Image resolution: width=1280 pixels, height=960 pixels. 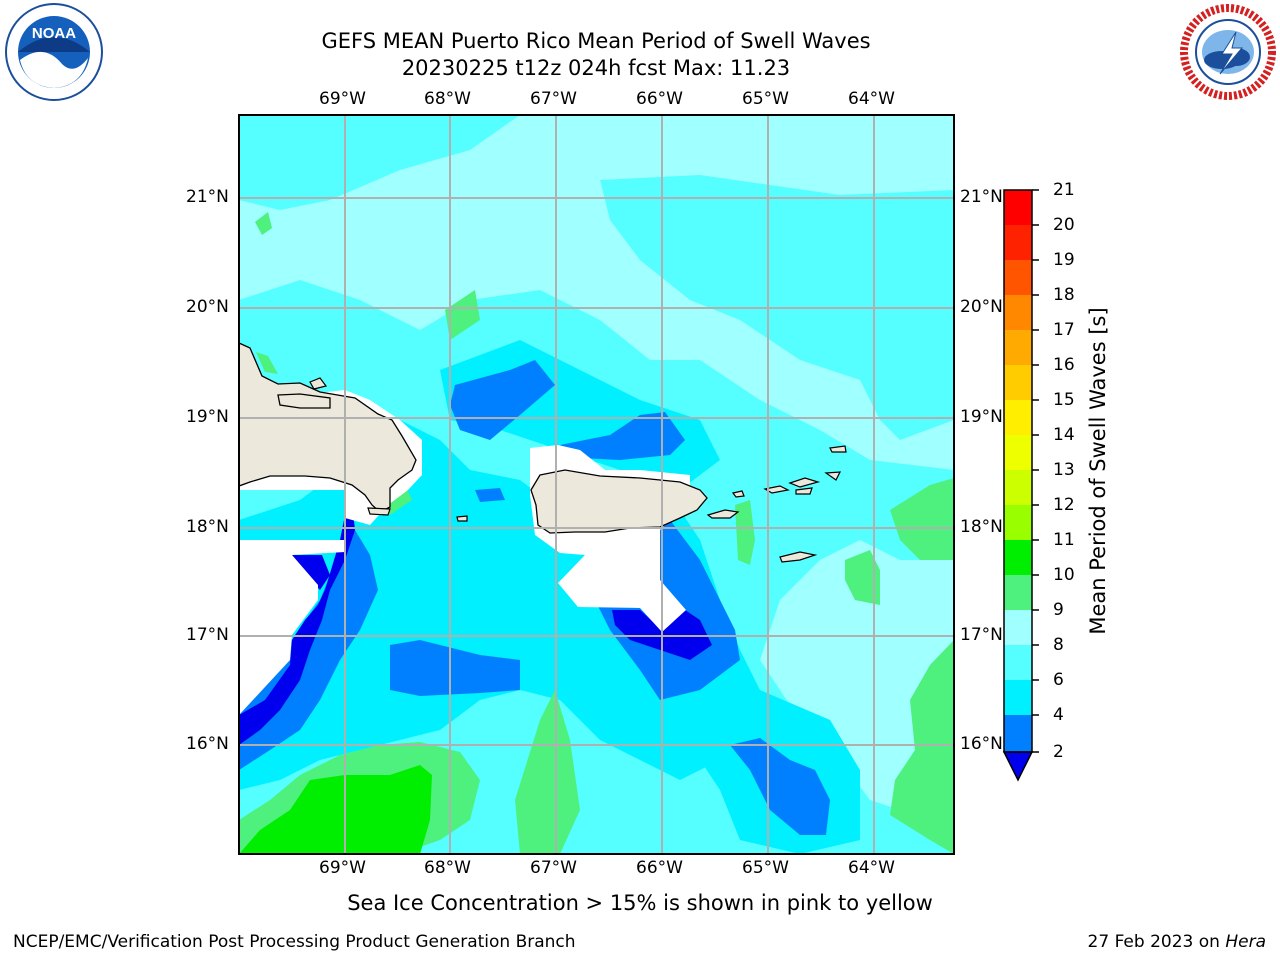 What do you see at coordinates (292, 627) in the screenshot?
I see `missing-data-region` at bounding box center [292, 627].